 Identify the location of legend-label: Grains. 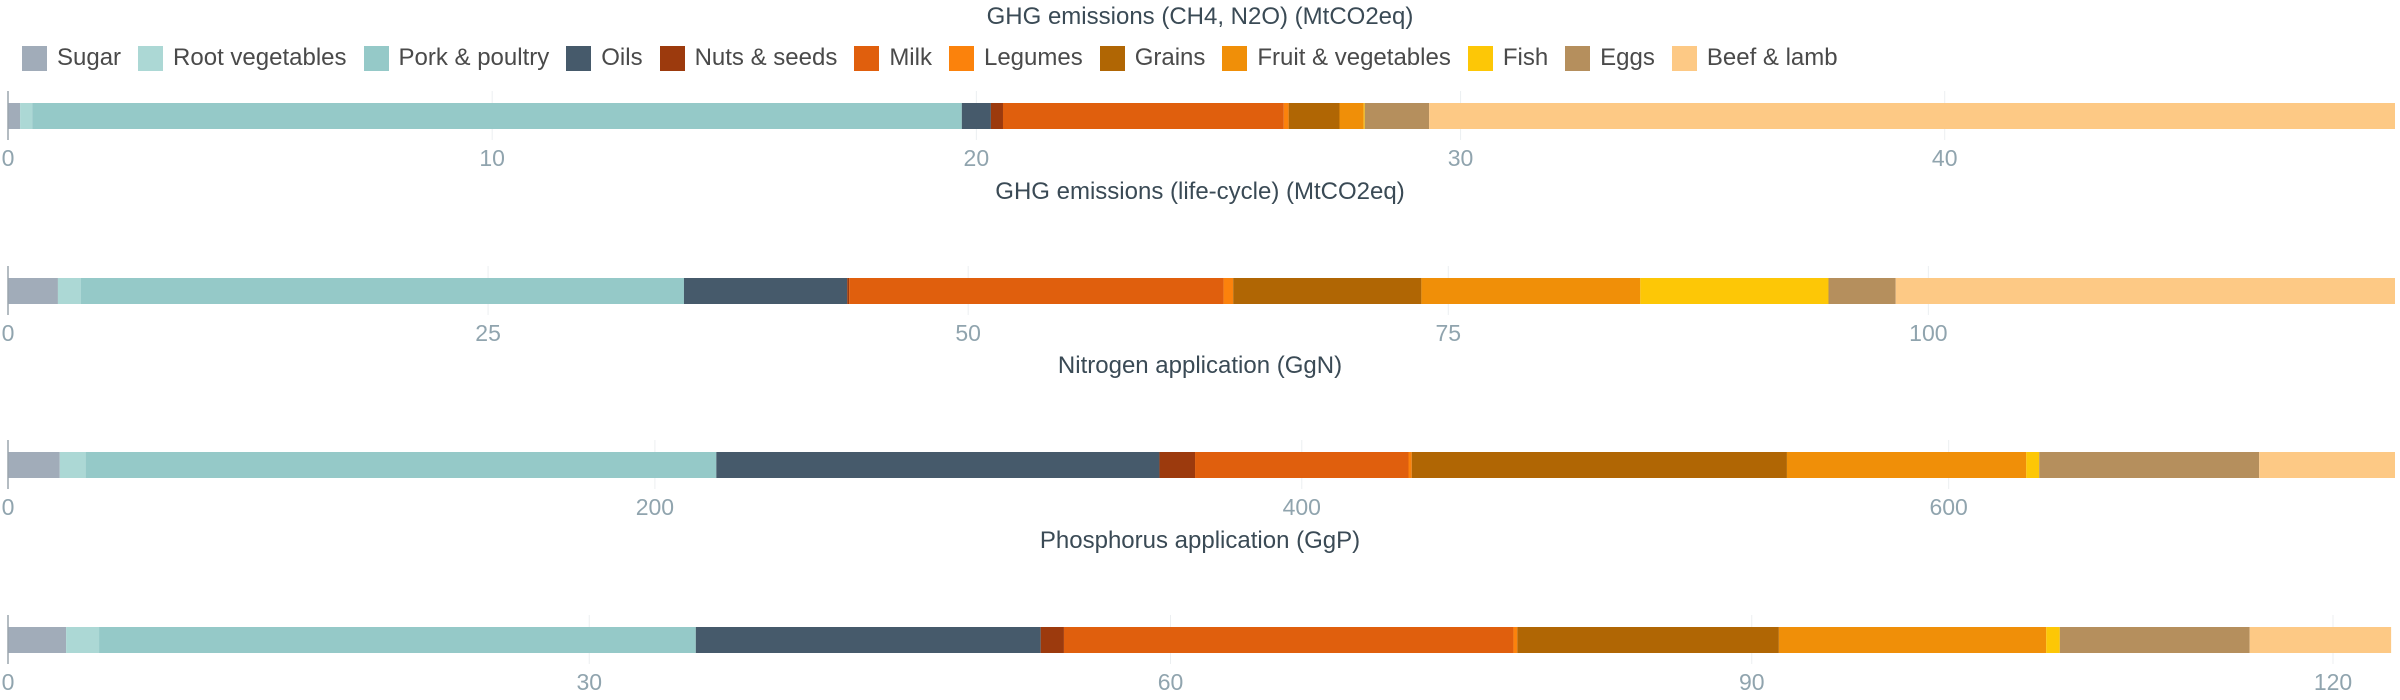
(1170, 57).